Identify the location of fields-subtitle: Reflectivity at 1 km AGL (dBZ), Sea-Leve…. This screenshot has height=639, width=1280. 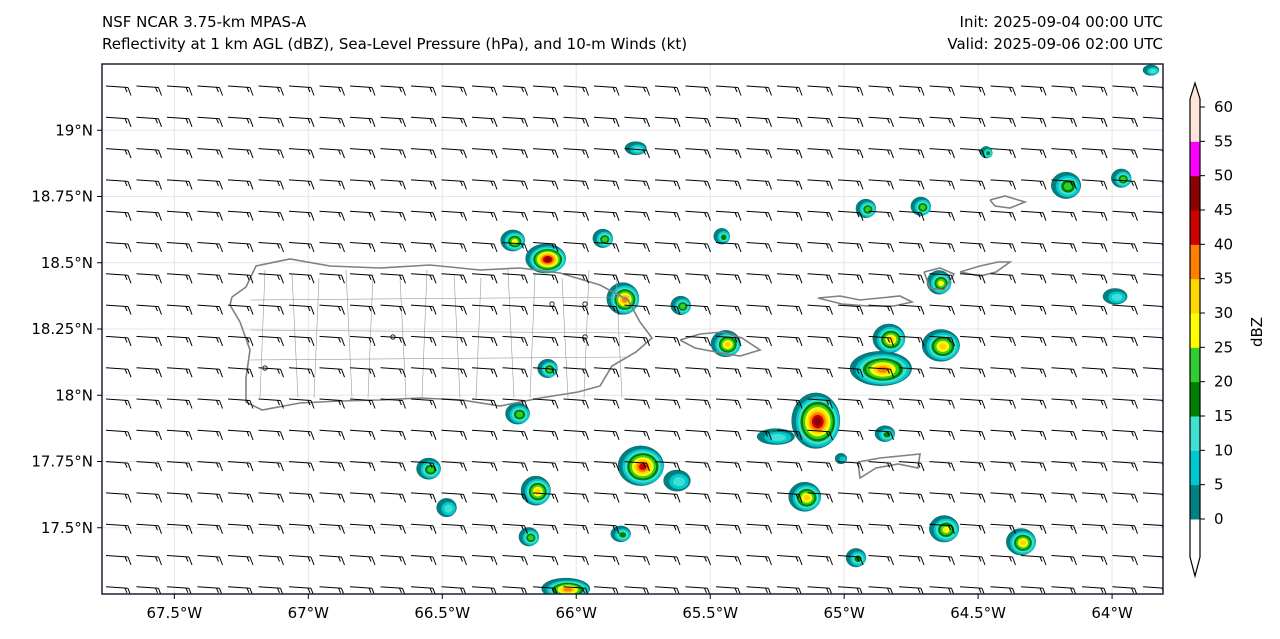
(395, 44).